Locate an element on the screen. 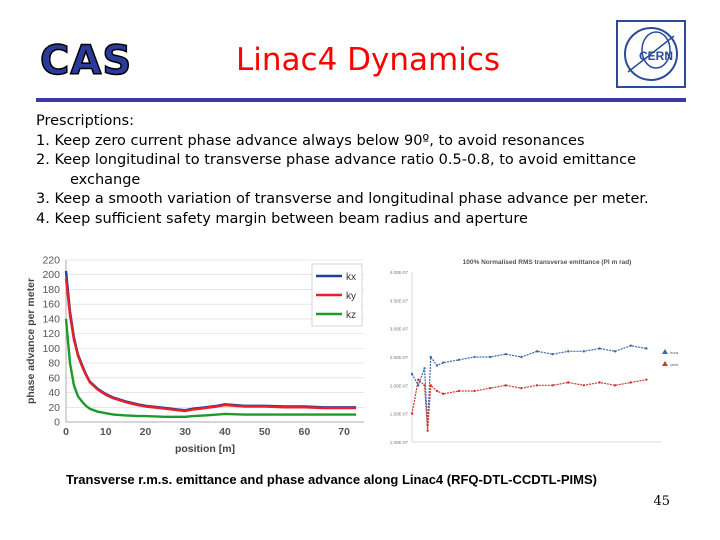 This screenshot has width=720, height=540. y-tick-label: 1.00E-07 is located at coordinates (399, 442).